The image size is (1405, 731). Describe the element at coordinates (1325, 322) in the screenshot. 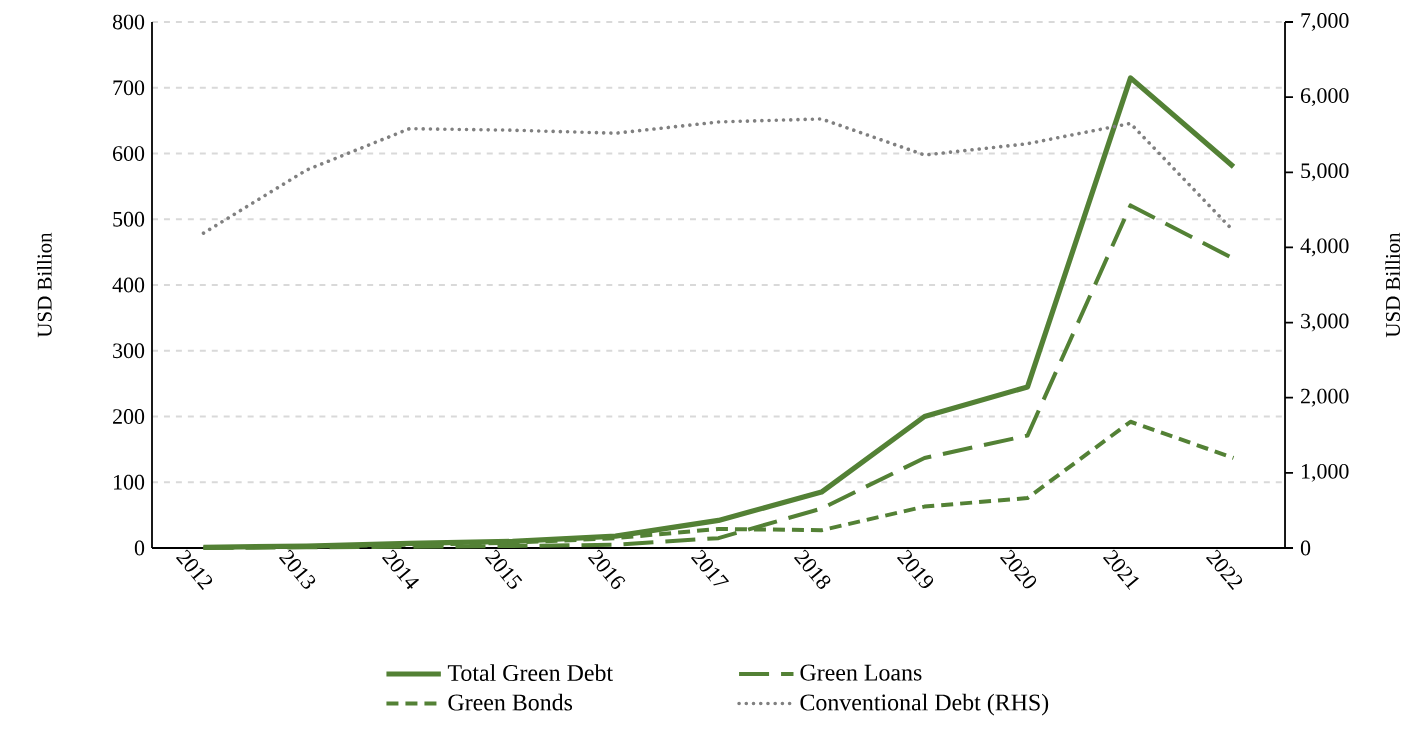

I see `y2-tick-label: 3,000` at that location.